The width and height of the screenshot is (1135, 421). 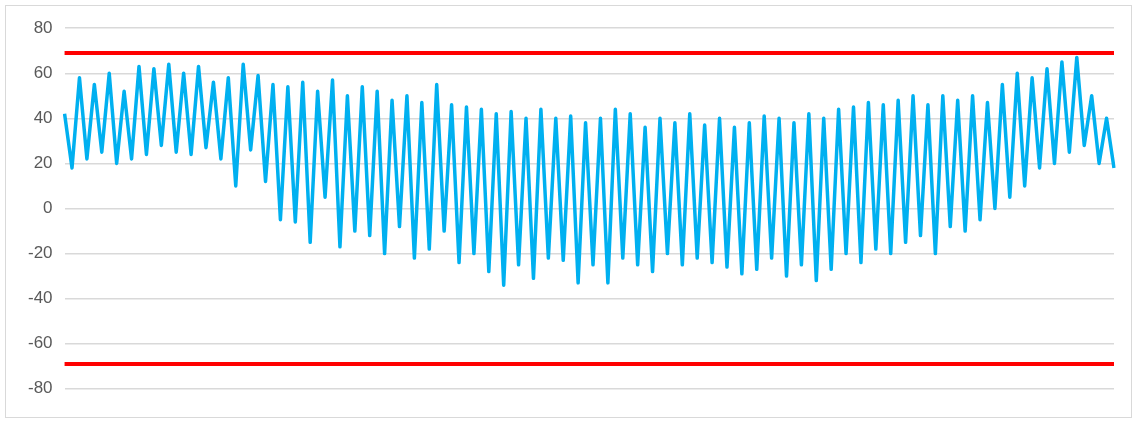 I want to click on y-tick-label: -20, so click(x=40, y=253).